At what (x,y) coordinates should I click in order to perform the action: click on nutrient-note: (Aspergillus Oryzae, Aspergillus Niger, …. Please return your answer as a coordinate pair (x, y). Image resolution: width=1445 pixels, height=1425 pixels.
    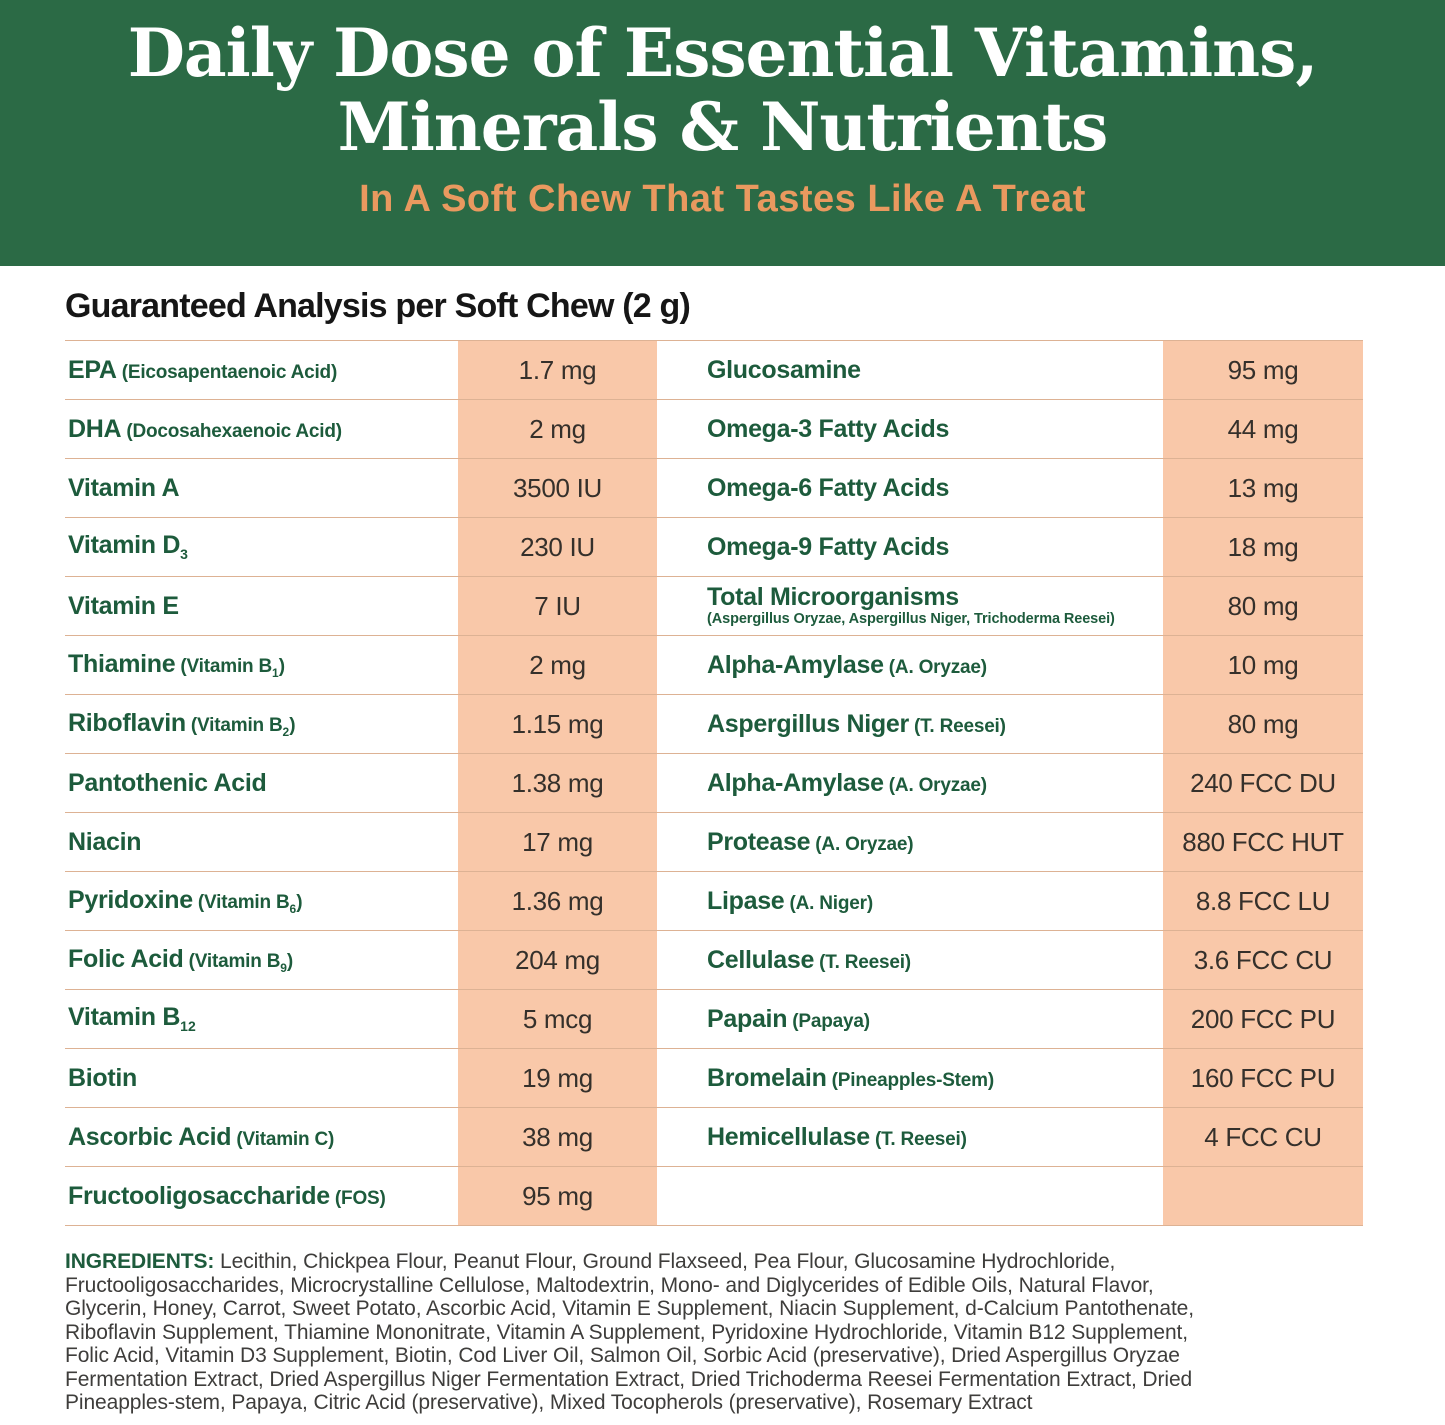
    Looking at the image, I should click on (911, 619).